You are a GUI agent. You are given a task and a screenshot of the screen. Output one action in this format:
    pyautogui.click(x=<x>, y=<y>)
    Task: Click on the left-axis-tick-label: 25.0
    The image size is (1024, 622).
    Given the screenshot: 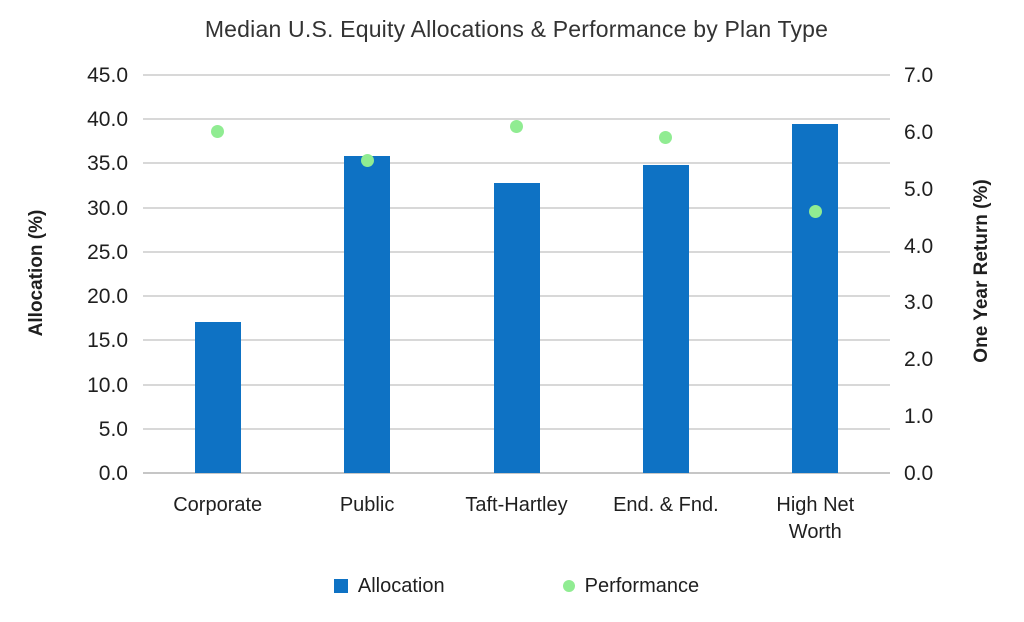 What is the action you would take?
    pyautogui.click(x=107, y=252)
    